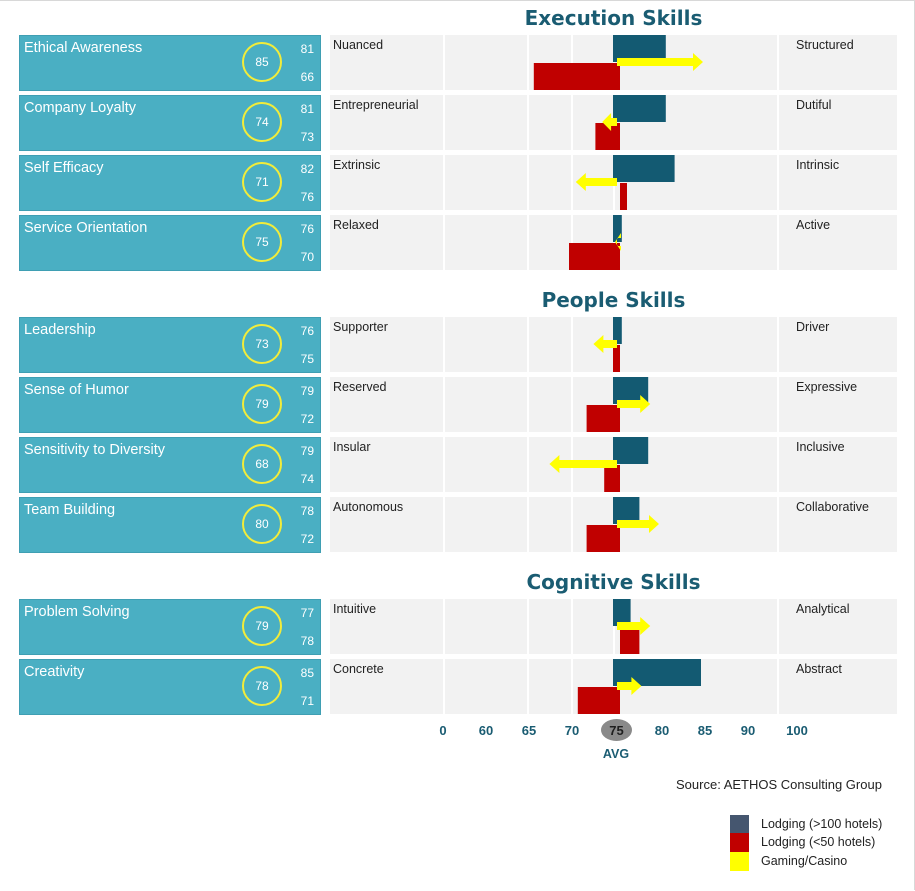  Describe the element at coordinates (262, 344) in the screenshot. I see `gaming-score-circle: 73` at that location.